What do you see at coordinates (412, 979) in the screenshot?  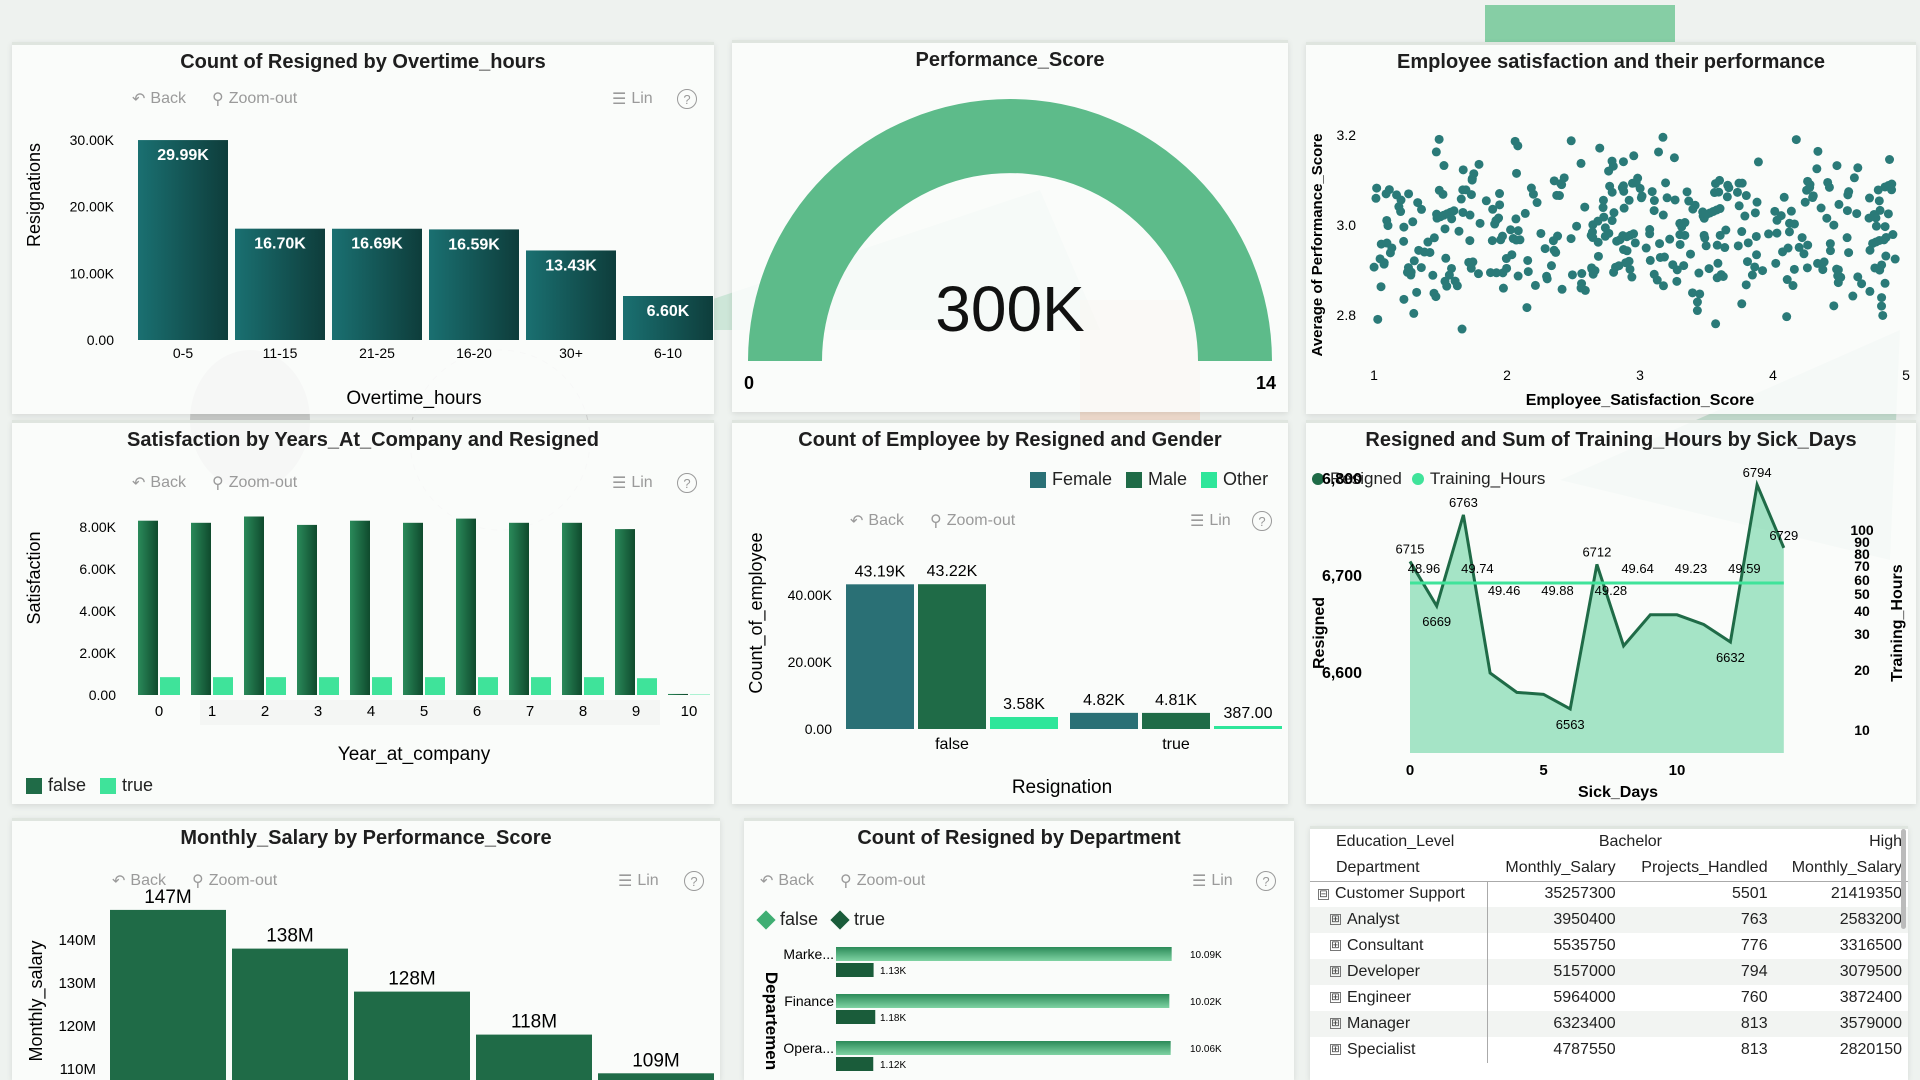 I see `data-label: 128M` at bounding box center [412, 979].